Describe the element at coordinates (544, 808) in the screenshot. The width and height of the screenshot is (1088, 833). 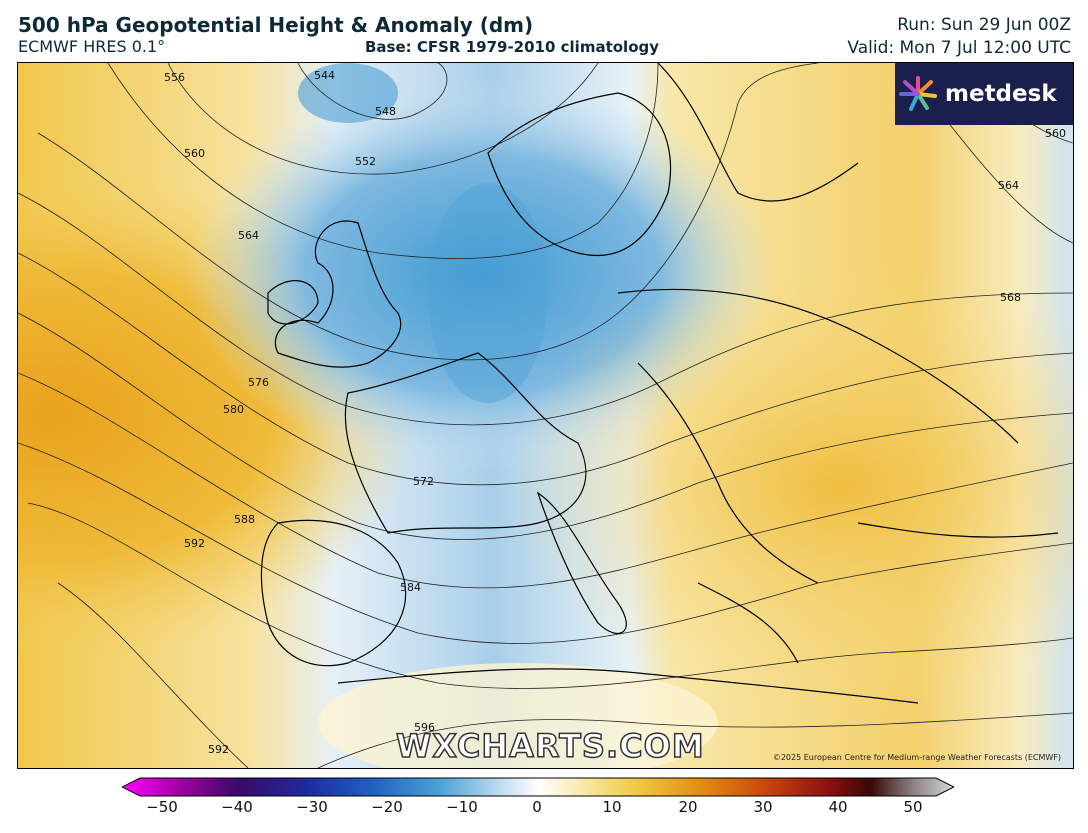
I see `colorbar-ticks: −50 −40 −30 −20 −10 0 10 20 30 40 50` at that location.